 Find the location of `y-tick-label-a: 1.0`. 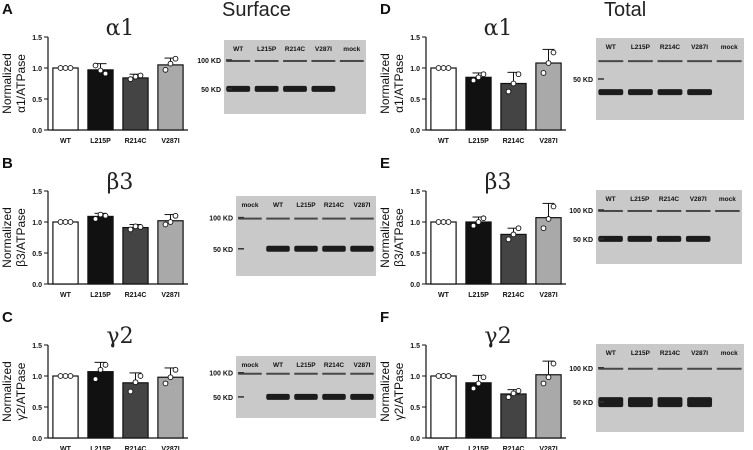

y-tick-label-a: 1.0 is located at coordinates (37, 69).